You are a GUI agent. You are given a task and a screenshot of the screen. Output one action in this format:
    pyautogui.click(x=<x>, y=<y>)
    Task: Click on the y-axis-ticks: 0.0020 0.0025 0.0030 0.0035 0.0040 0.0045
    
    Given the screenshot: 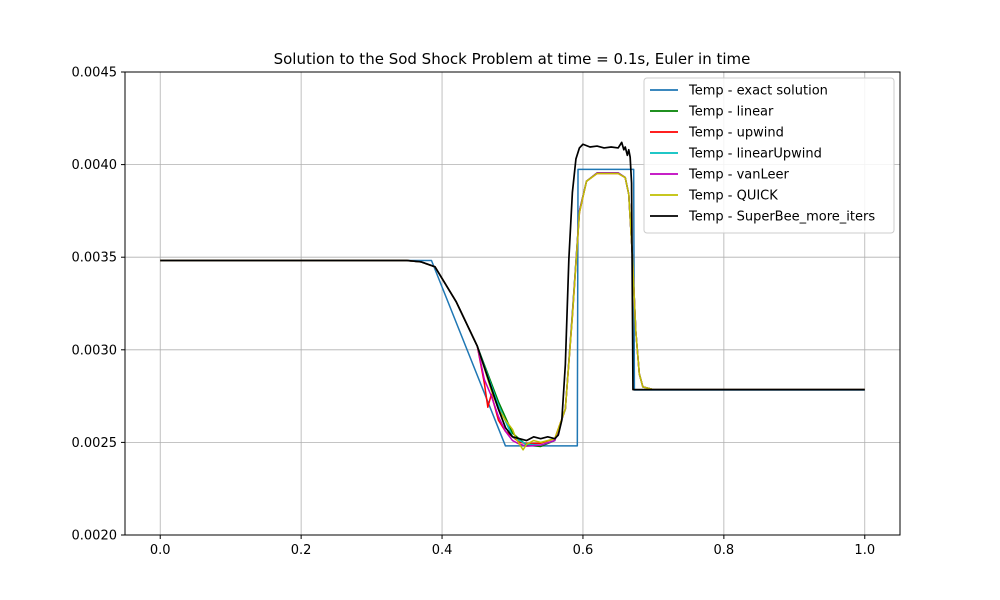 What is the action you would take?
    pyautogui.click(x=98, y=305)
    